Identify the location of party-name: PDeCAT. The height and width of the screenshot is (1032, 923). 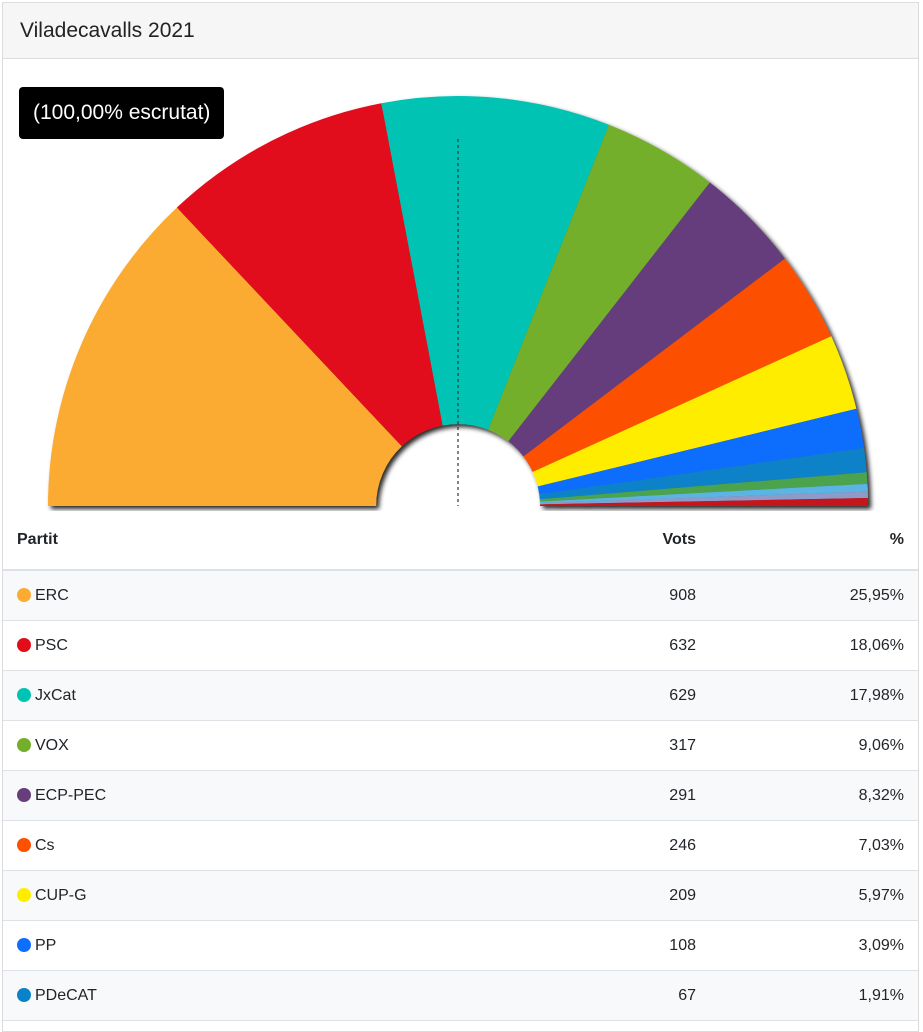
(66, 995).